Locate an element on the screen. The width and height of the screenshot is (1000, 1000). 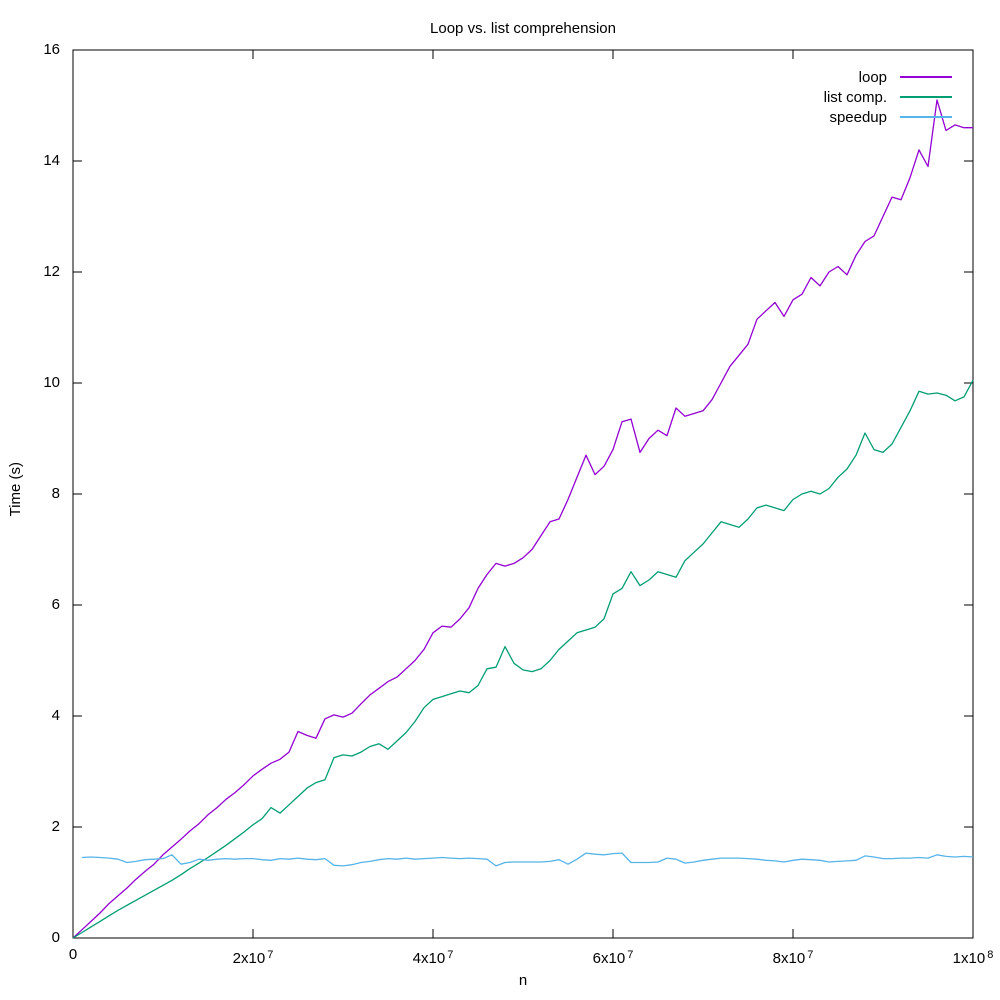
y-tick-label: 4 is located at coordinates (55, 715).